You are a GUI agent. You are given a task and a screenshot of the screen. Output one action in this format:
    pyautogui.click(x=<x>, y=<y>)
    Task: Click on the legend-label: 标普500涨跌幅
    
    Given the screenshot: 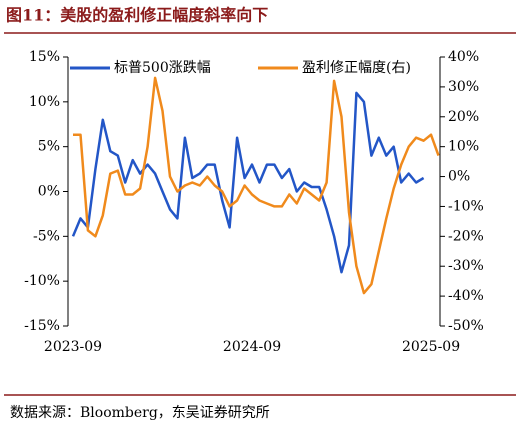 What is the action you would take?
    pyautogui.click(x=162, y=68)
    